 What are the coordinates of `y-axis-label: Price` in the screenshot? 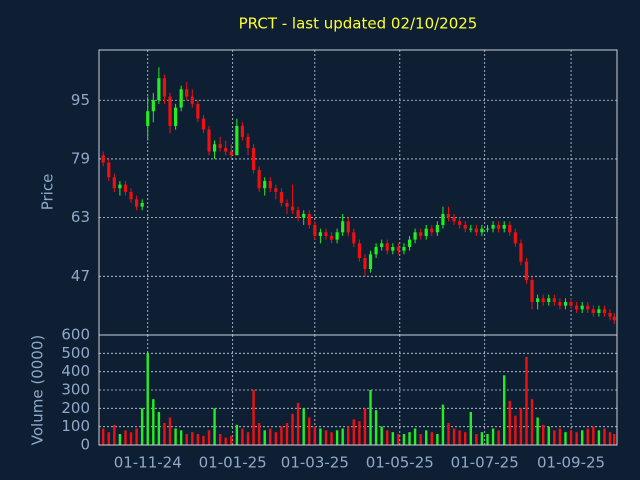 It's located at (48, 192).